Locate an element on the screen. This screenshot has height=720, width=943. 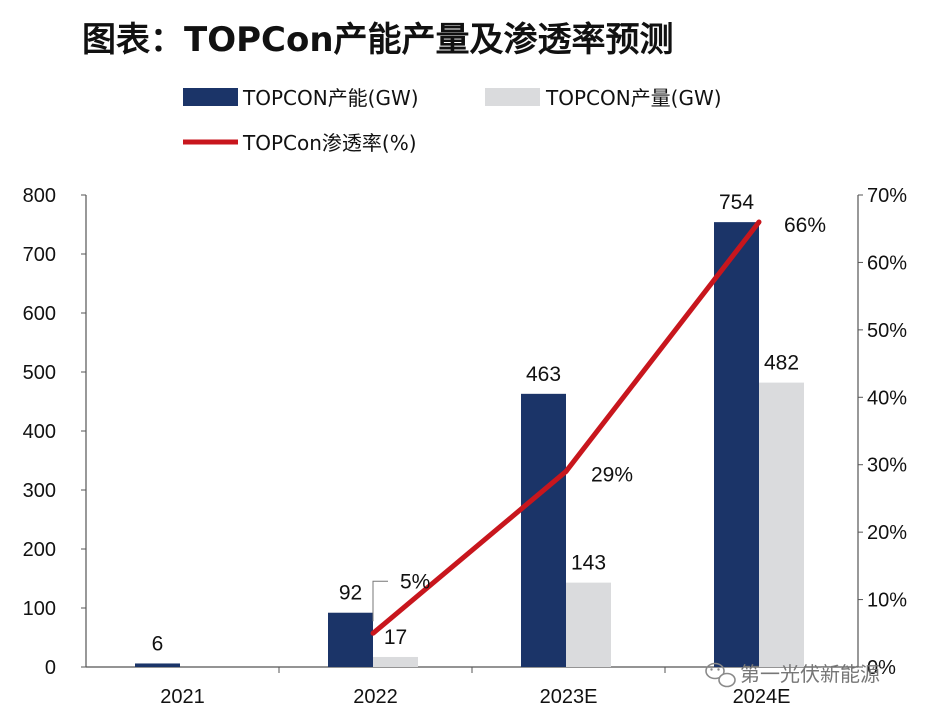
y-tick-label-right: 50% is located at coordinates (887, 331).